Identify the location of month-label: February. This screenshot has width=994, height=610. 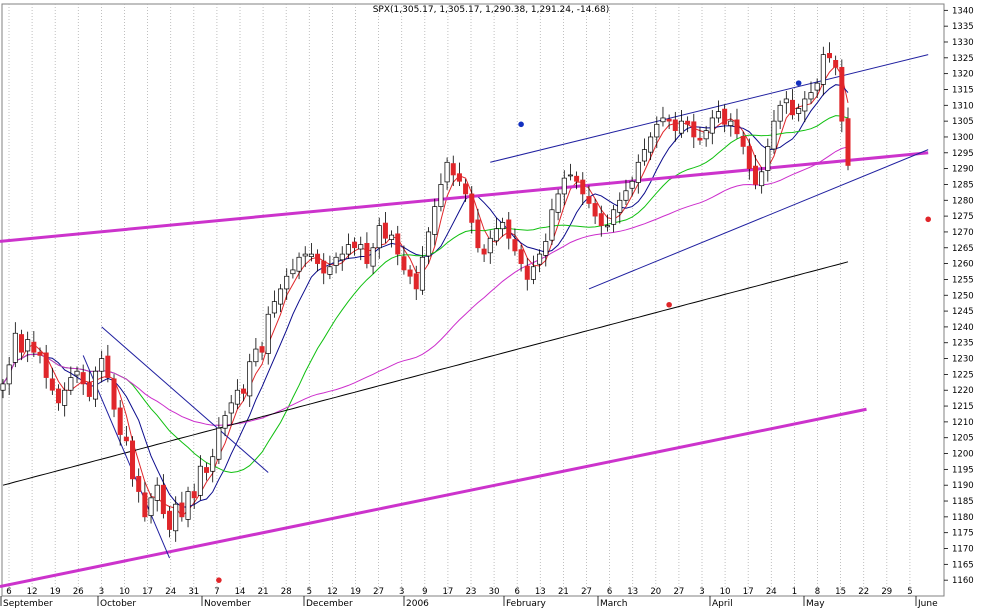
(526, 604).